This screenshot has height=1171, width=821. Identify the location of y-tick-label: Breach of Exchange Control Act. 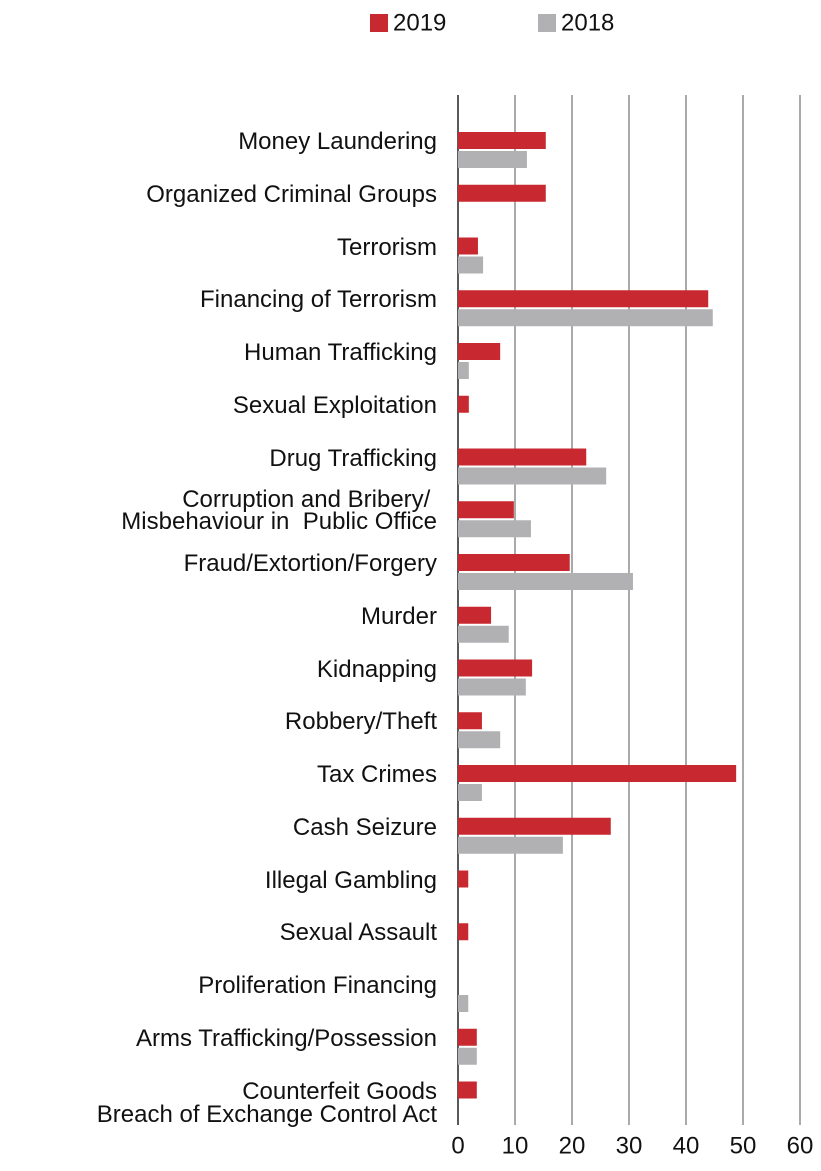
(266, 1114).